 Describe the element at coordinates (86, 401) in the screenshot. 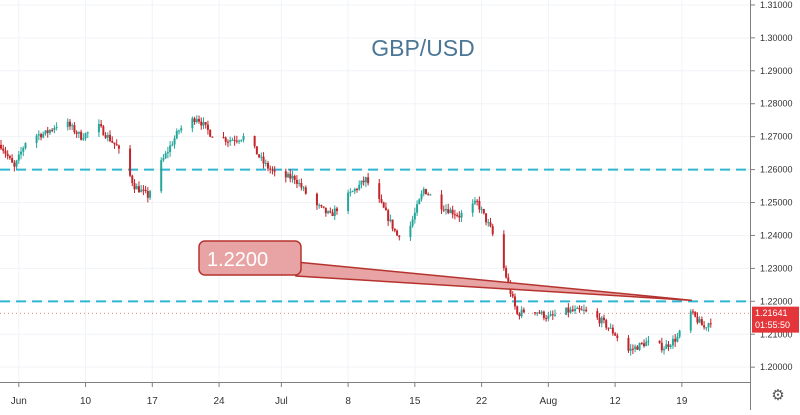

I see `x-tick-label: 10` at that location.